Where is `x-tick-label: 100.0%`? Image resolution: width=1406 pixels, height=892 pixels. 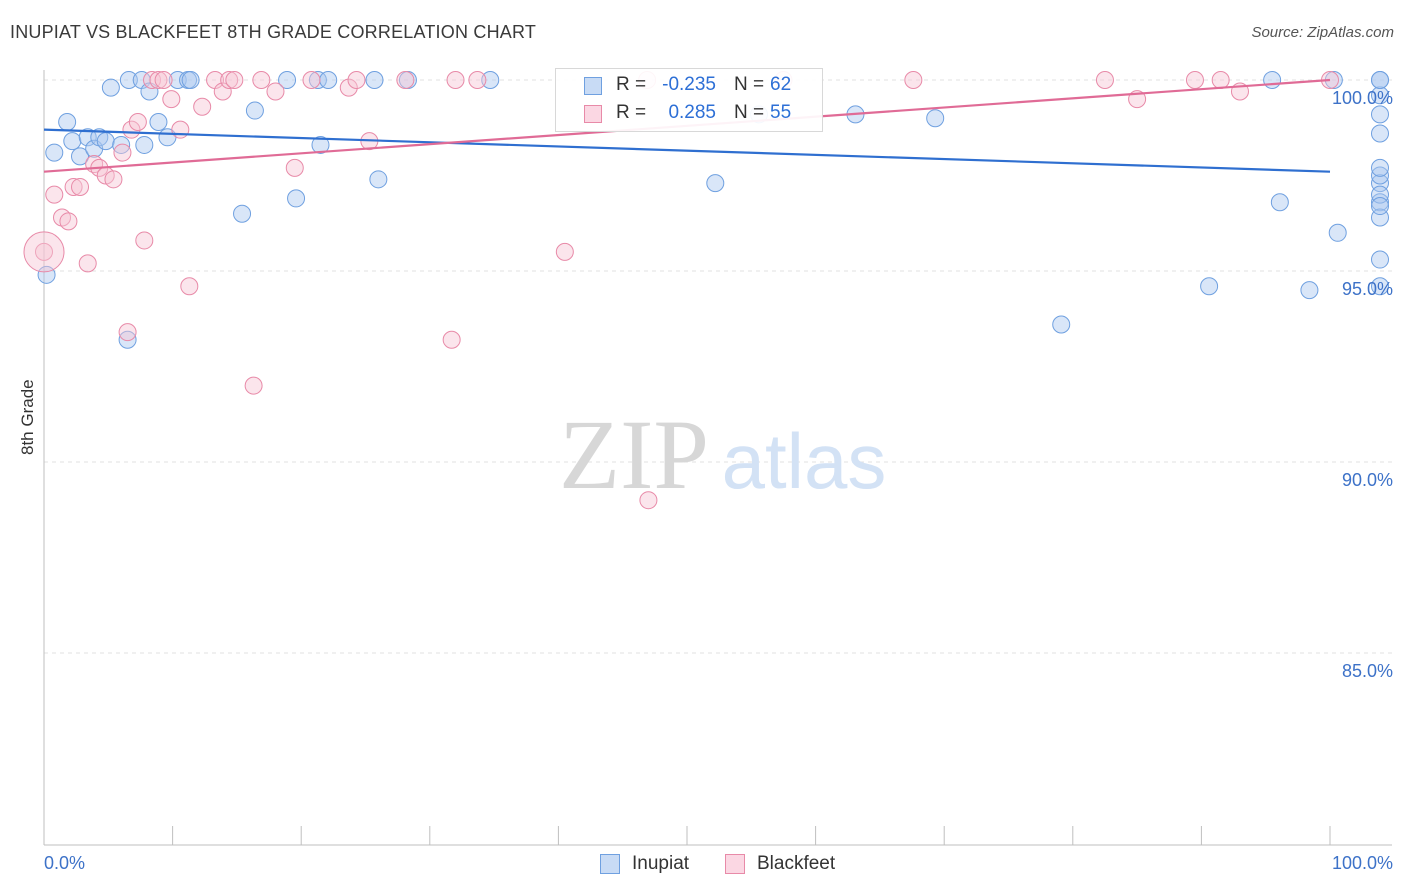
x-tick-label: 100.0% is located at coordinates (1362, 863).